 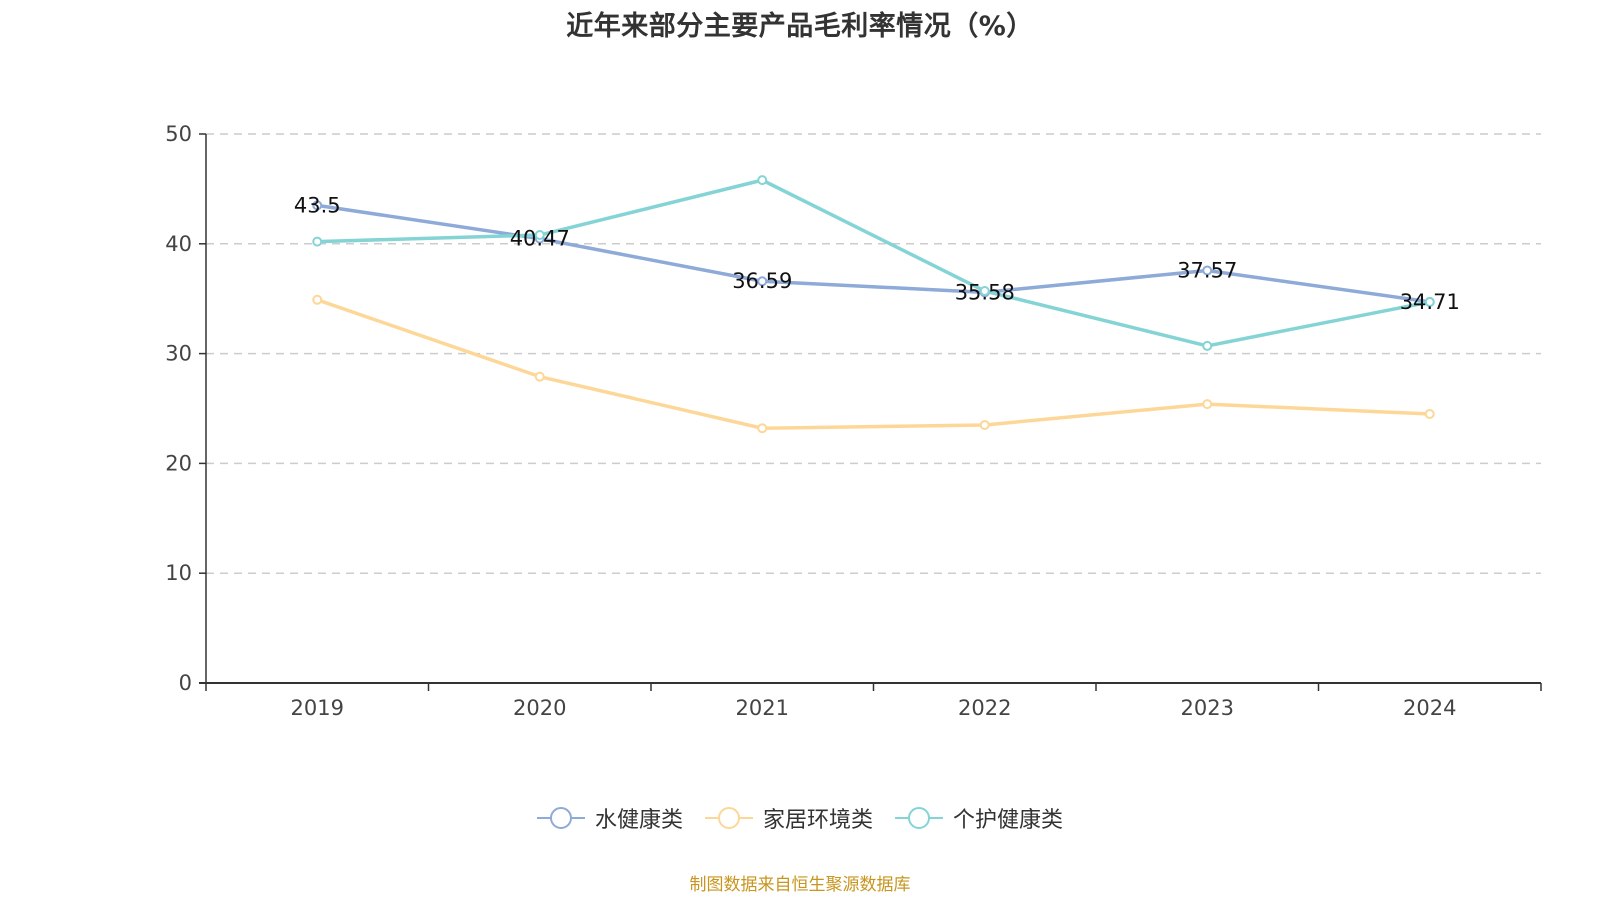 What do you see at coordinates (317, 708) in the screenshot?
I see `x-tick-label-2019: 2019` at bounding box center [317, 708].